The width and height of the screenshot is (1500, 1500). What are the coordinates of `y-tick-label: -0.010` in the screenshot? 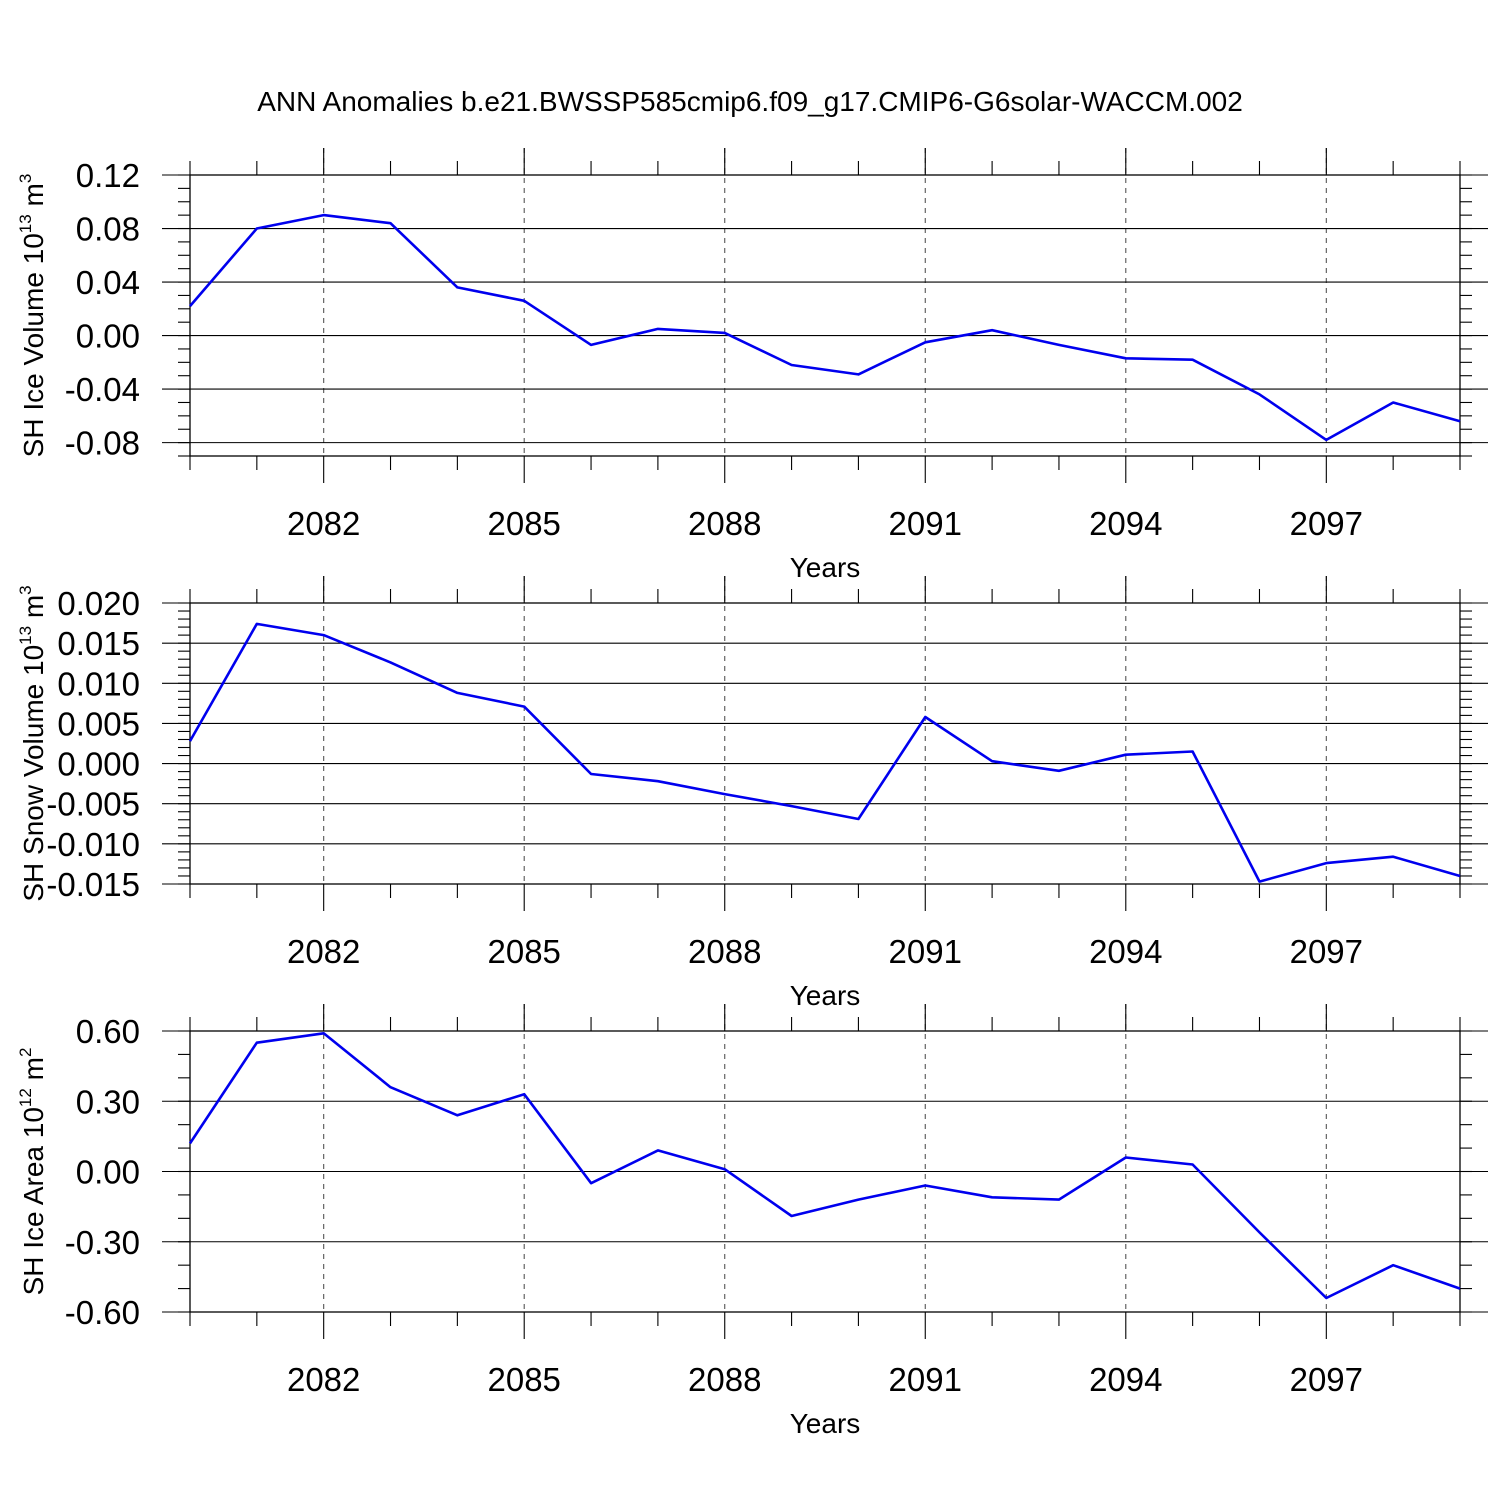 It's located at (93, 844).